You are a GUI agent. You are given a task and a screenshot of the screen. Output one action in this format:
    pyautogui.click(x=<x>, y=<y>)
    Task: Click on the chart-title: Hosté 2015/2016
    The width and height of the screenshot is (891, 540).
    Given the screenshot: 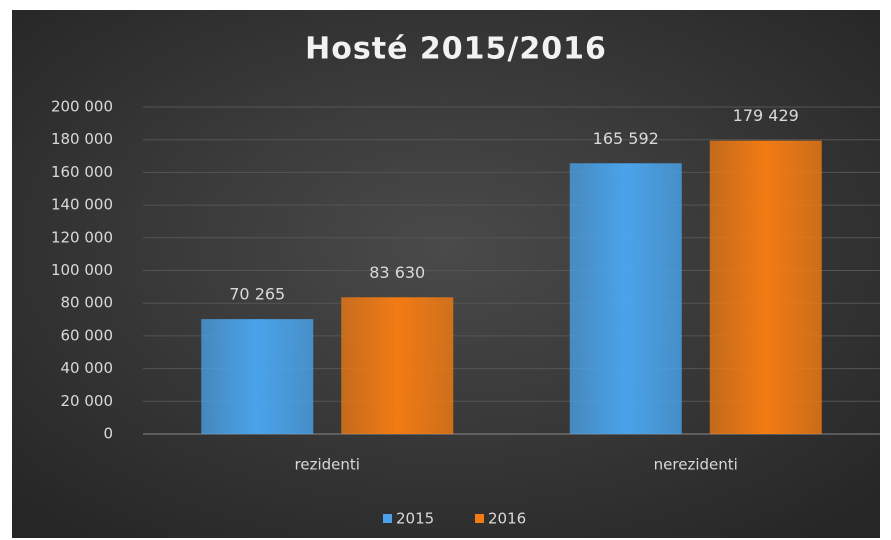 What is the action you would take?
    pyautogui.click(x=456, y=49)
    